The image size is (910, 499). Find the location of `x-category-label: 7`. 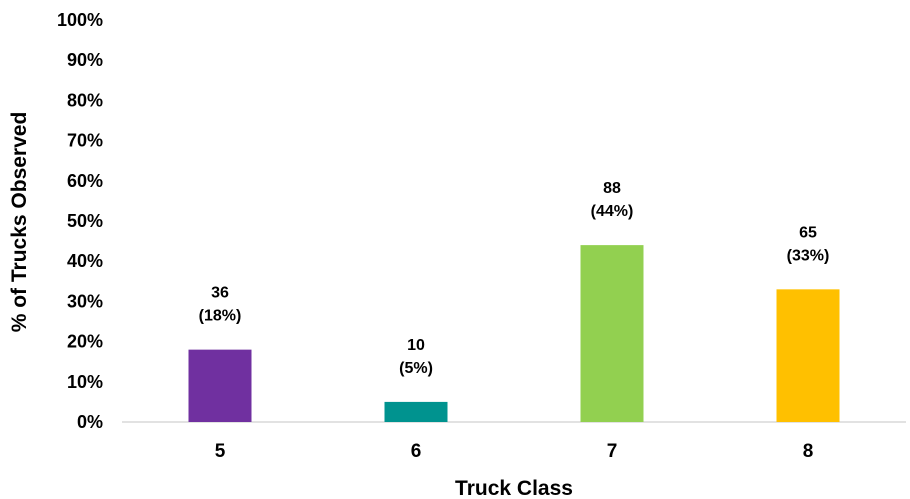

x-category-label: 7 is located at coordinates (612, 451).